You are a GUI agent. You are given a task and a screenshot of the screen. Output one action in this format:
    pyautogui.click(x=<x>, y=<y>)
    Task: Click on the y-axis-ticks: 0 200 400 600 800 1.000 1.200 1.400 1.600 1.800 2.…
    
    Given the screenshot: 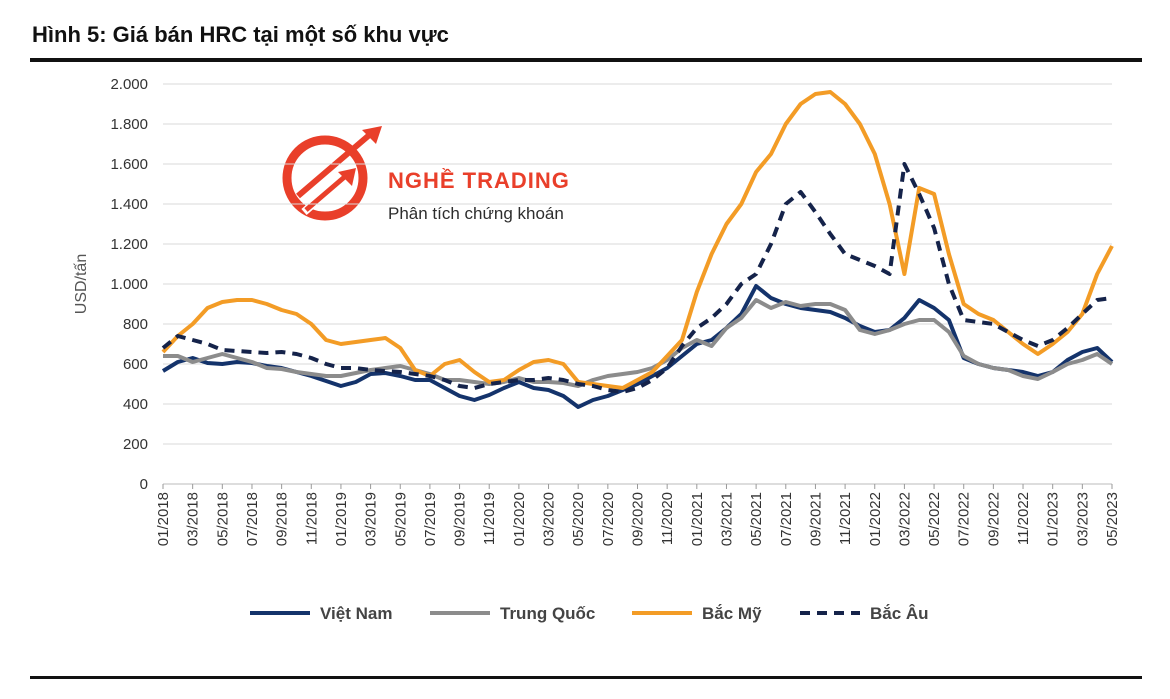 What is the action you would take?
    pyautogui.click(x=129, y=284)
    